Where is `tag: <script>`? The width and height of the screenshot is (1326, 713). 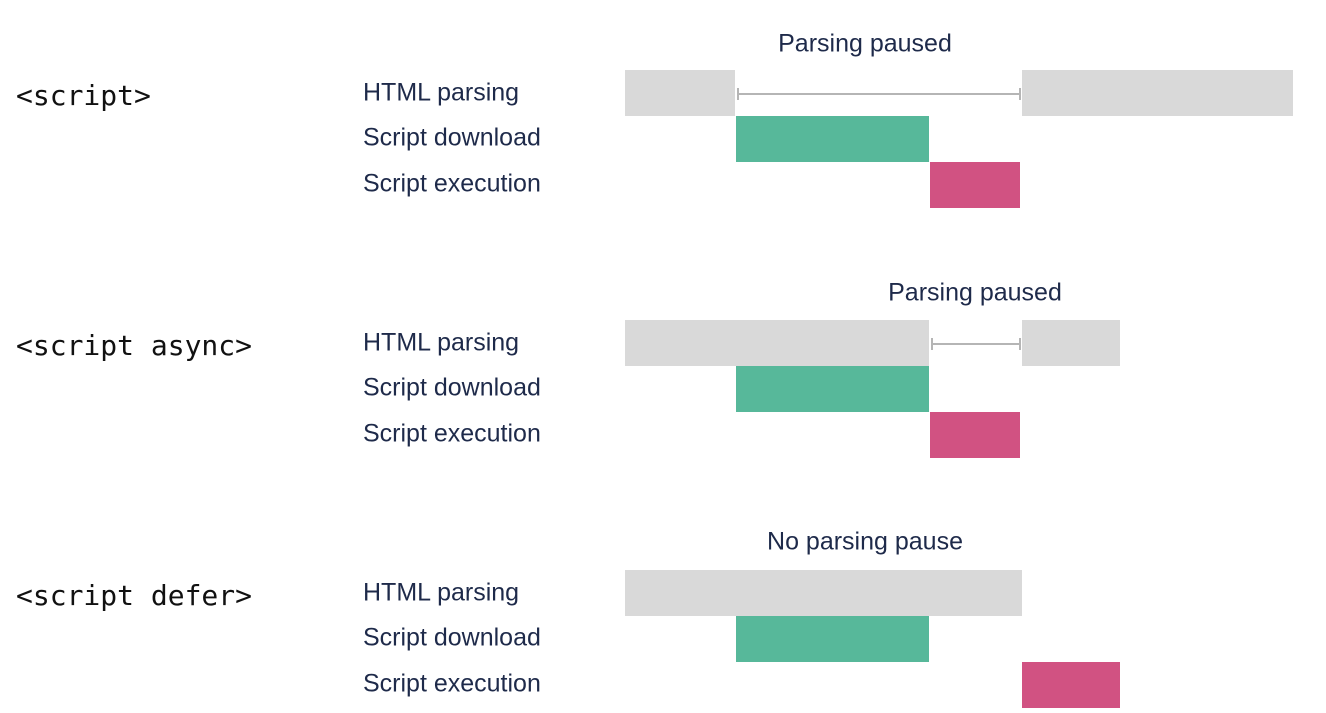
tag: <script> is located at coordinates (83, 95).